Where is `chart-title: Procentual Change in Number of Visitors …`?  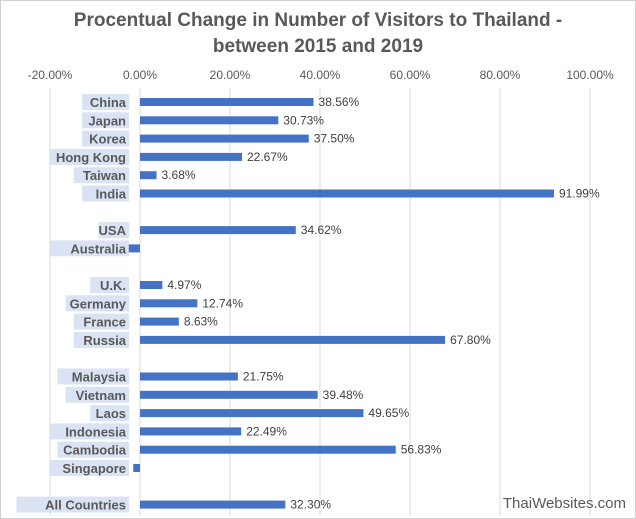
chart-title: Procentual Change in Number of Visitors … is located at coordinates (318, 34).